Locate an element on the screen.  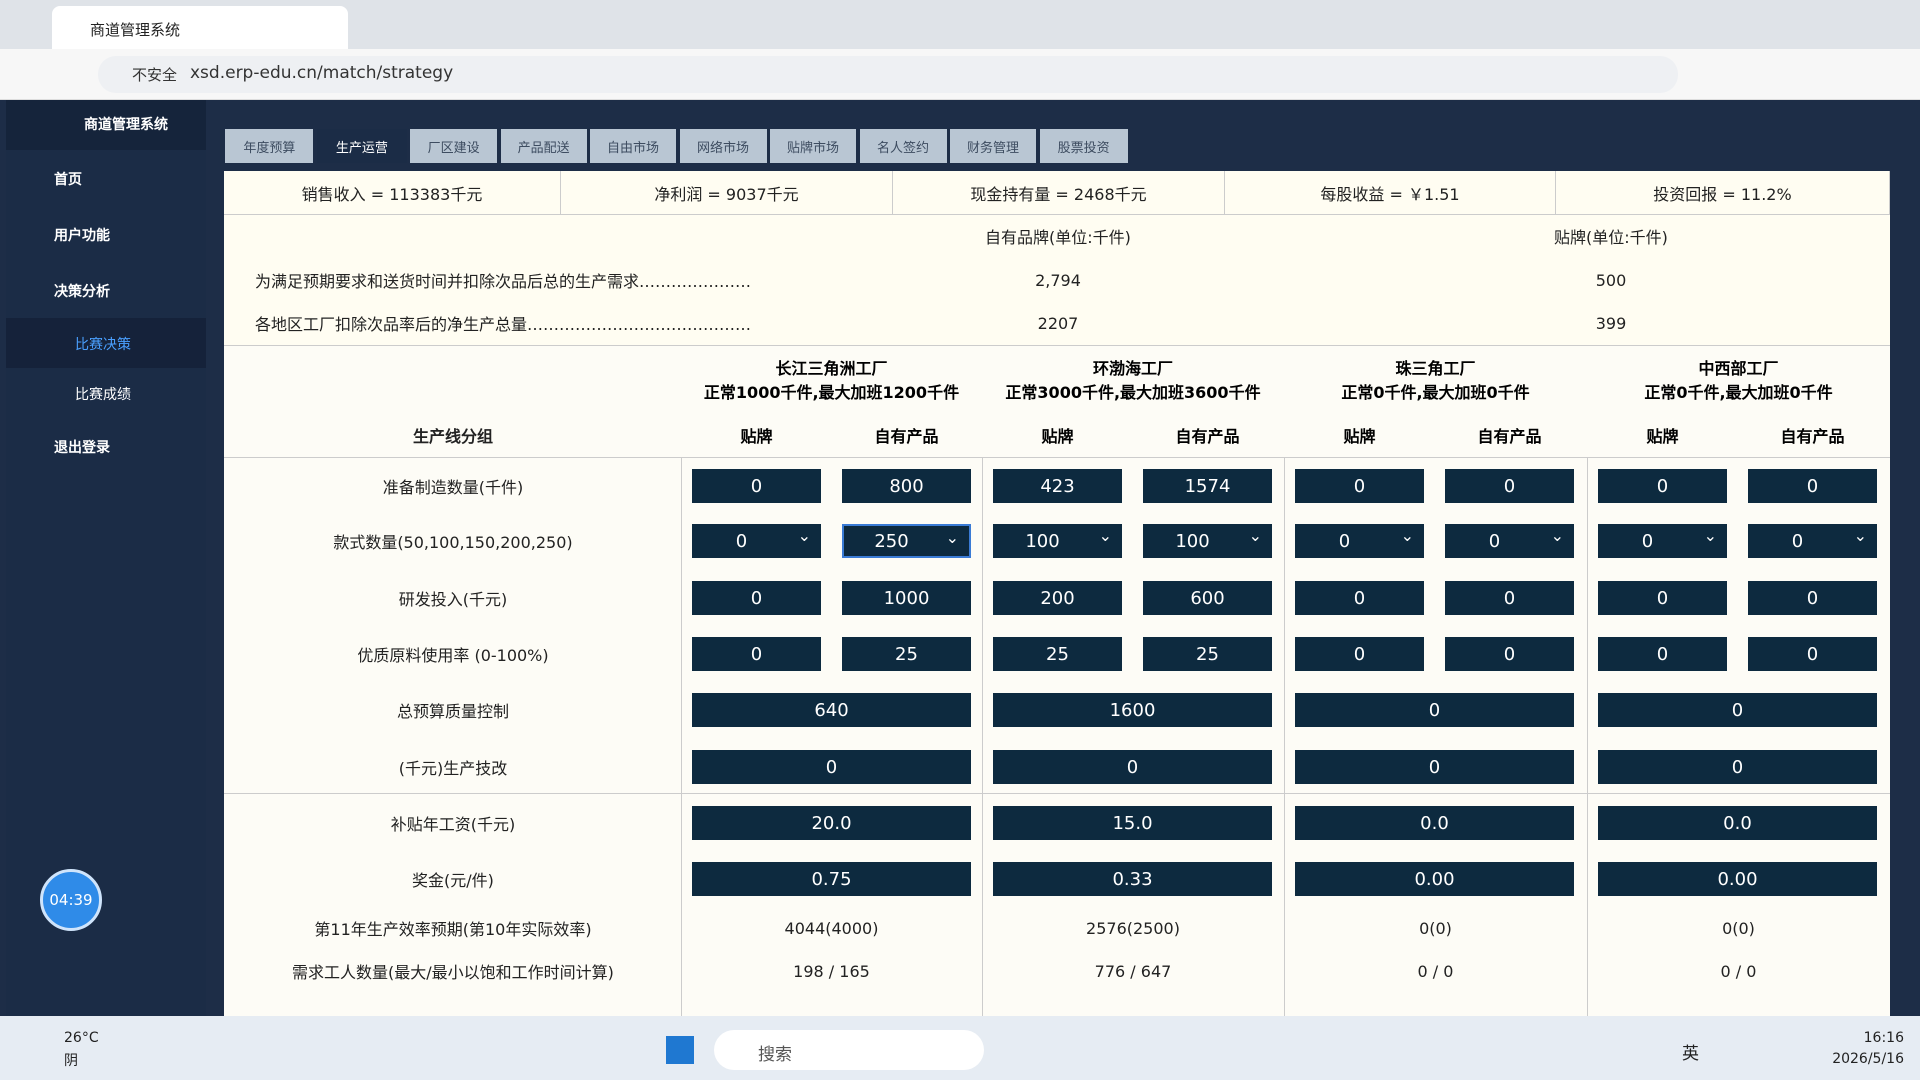
computed-value: 0(0) is located at coordinates (1435, 928).